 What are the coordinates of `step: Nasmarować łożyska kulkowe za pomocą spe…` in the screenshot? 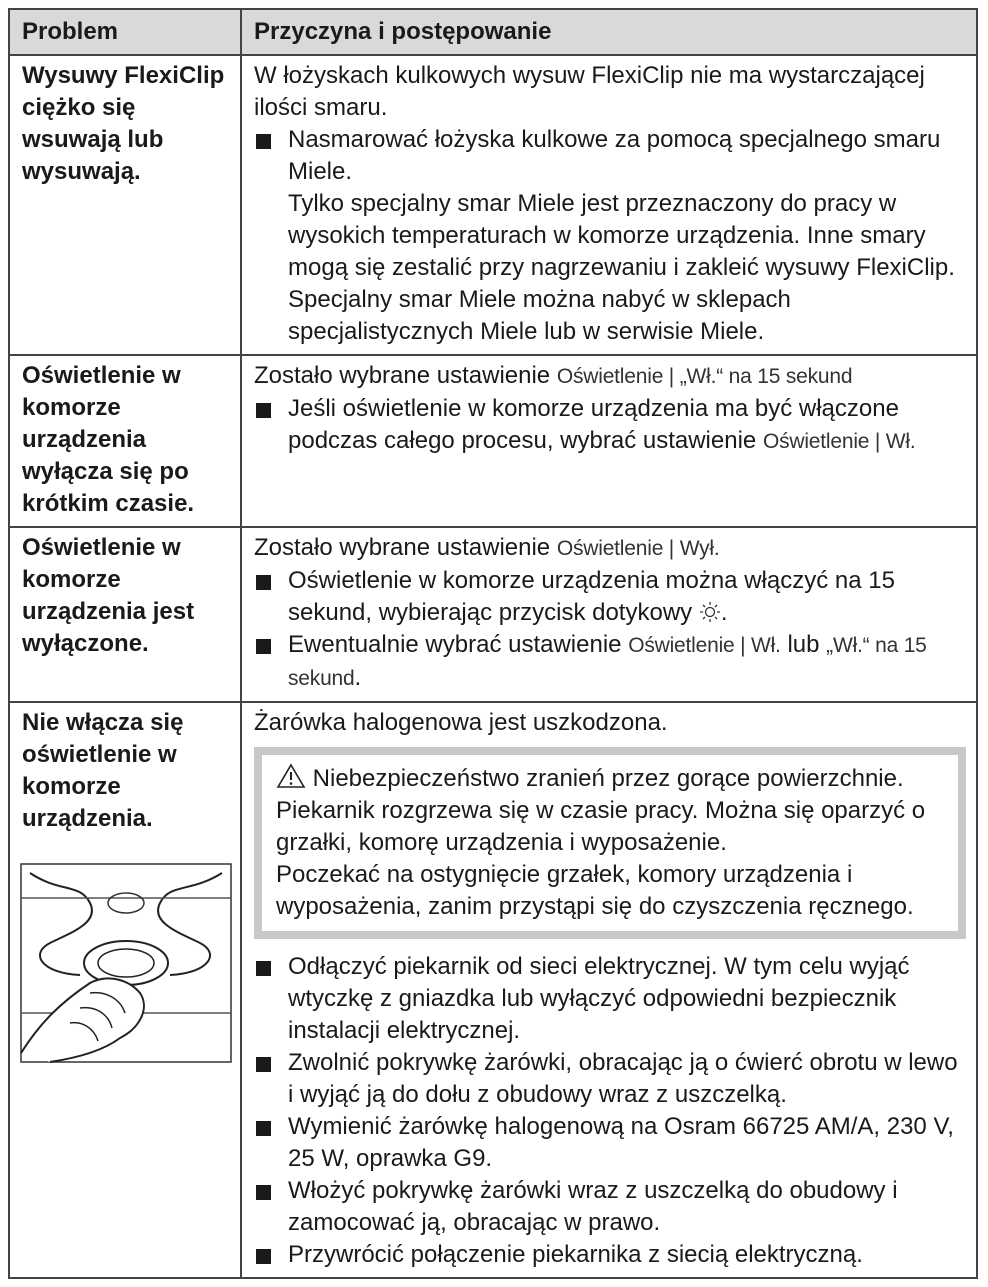 It's located at (610, 236).